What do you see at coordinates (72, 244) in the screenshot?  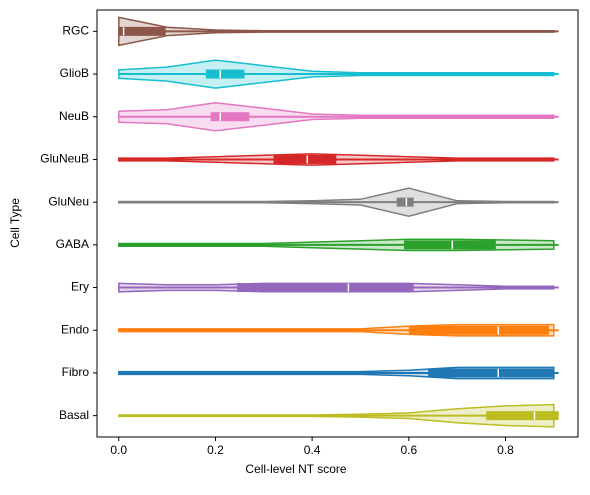 I see `y-tick-label: GABA` at bounding box center [72, 244].